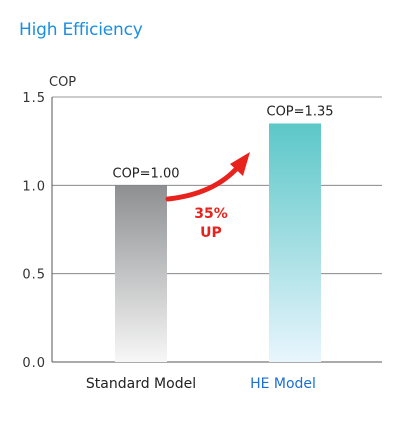 The width and height of the screenshot is (418, 422). What do you see at coordinates (211, 214) in the screenshot?
I see `annotation-text: 35%` at bounding box center [211, 214].